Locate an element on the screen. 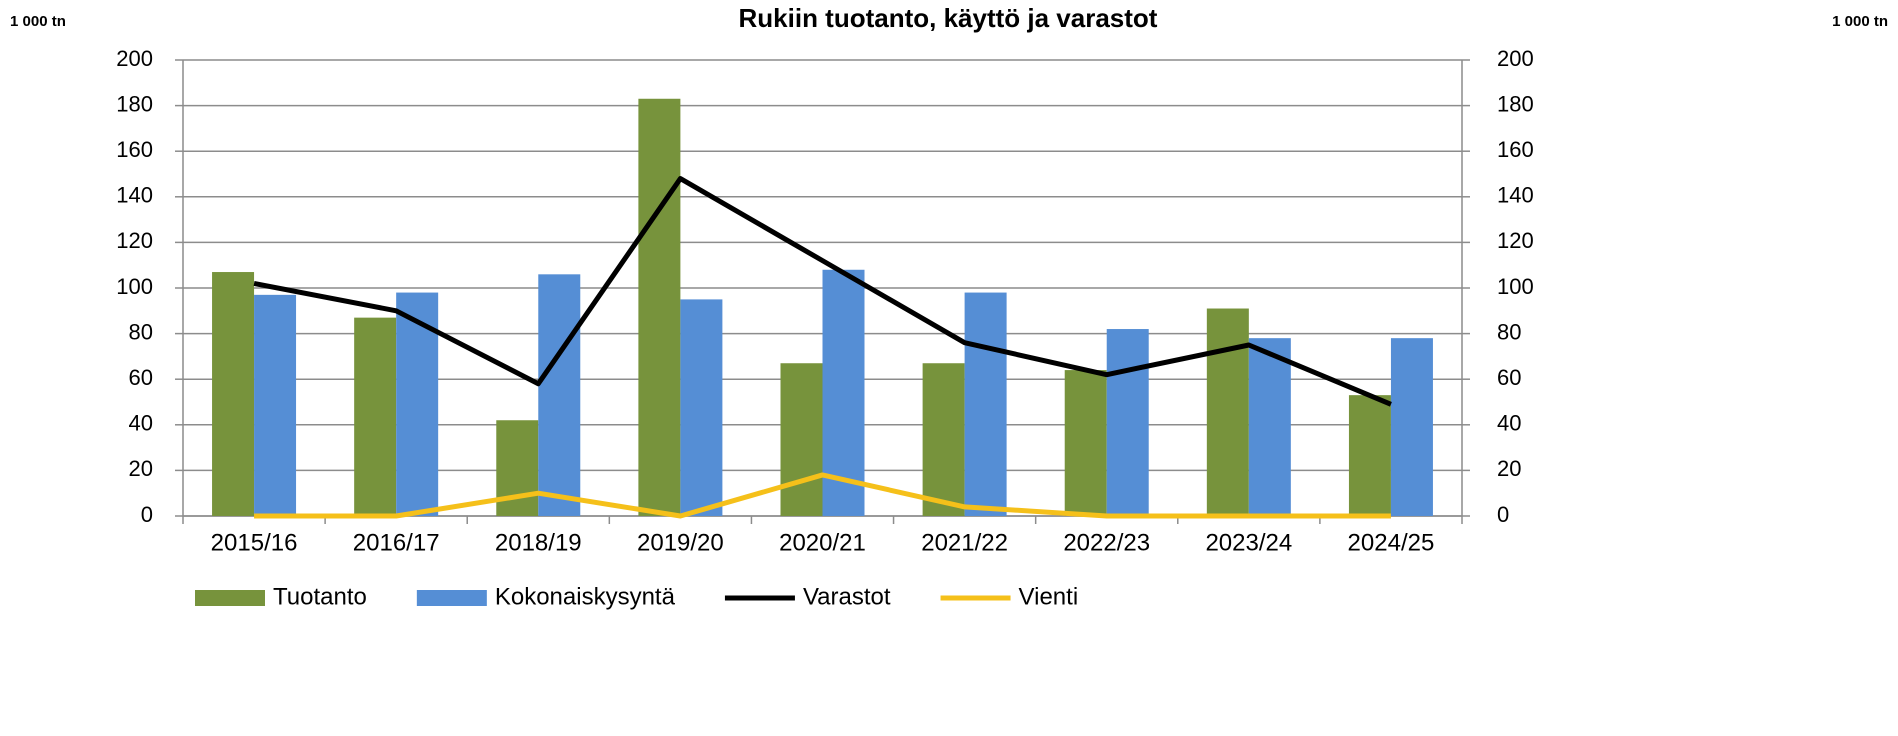 This screenshot has height=736, width=1898. y-tick-label: 20 is located at coordinates (141, 468).